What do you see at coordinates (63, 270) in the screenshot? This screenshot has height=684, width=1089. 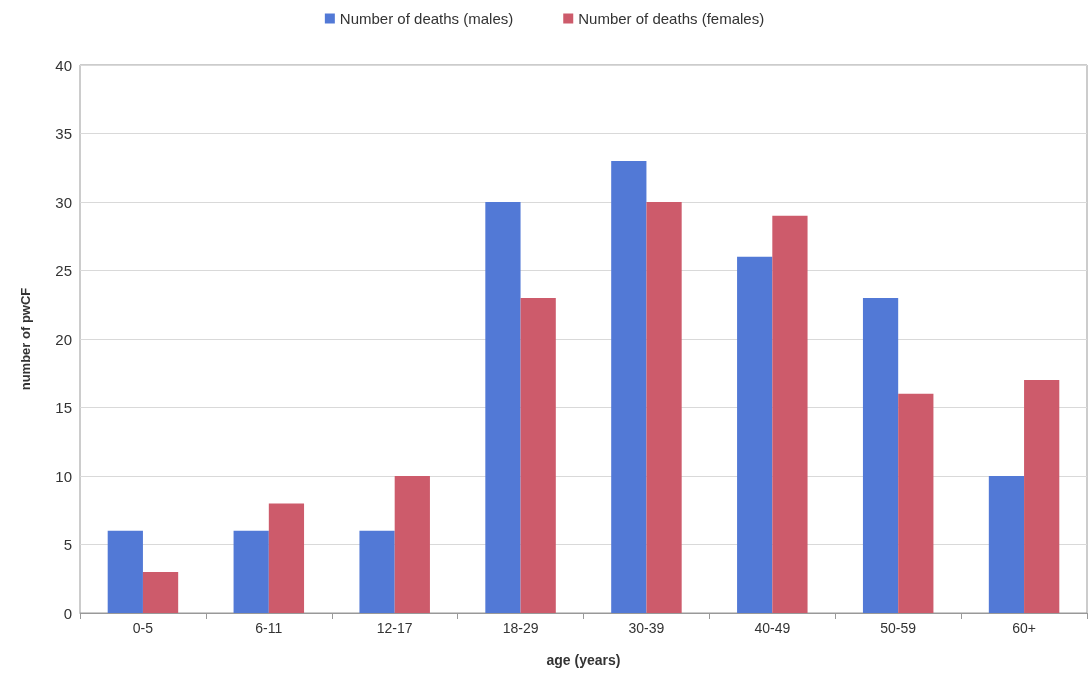 I see `y-tick-label: 25` at bounding box center [63, 270].